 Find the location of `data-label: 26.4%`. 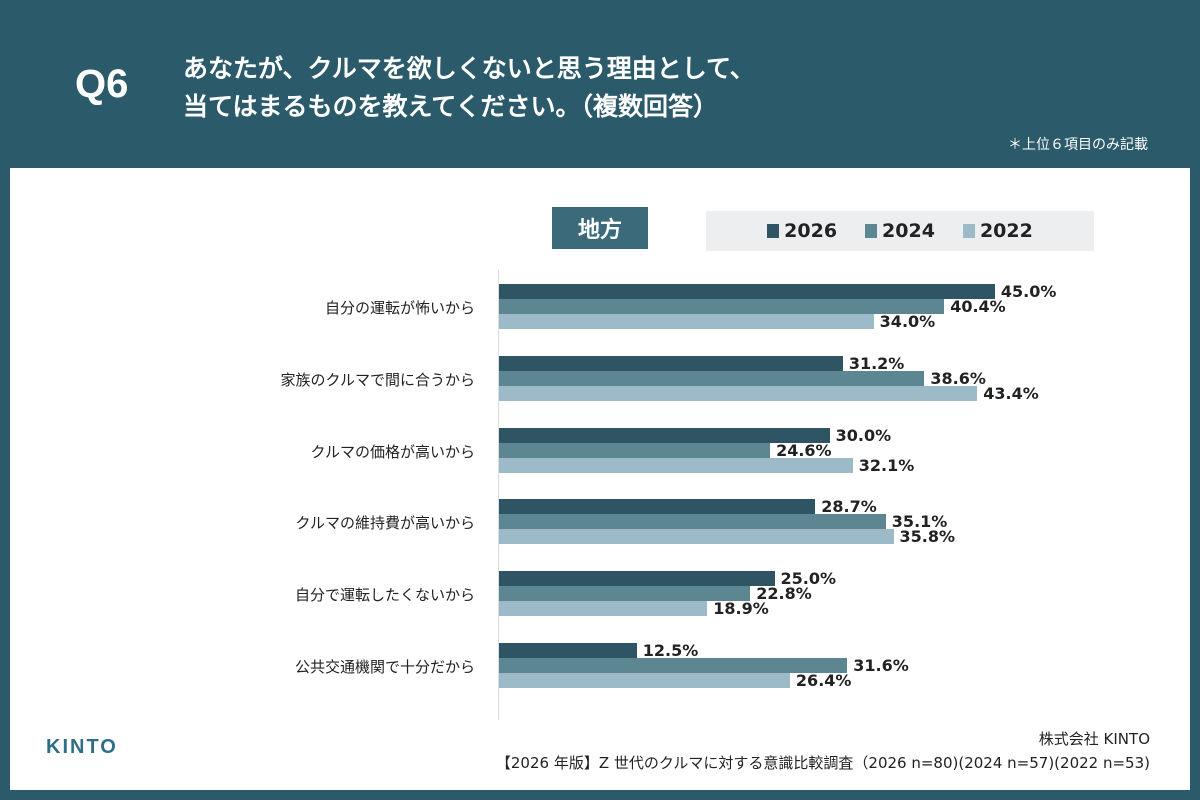

data-label: 26.4% is located at coordinates (823, 680).